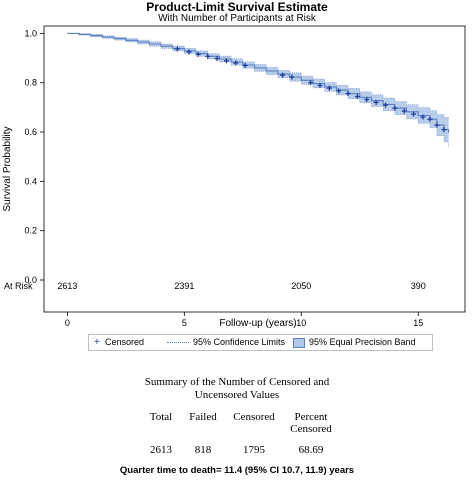  I want to click on chart-title: Product-Limit Survival Estimate, so click(237, 7).